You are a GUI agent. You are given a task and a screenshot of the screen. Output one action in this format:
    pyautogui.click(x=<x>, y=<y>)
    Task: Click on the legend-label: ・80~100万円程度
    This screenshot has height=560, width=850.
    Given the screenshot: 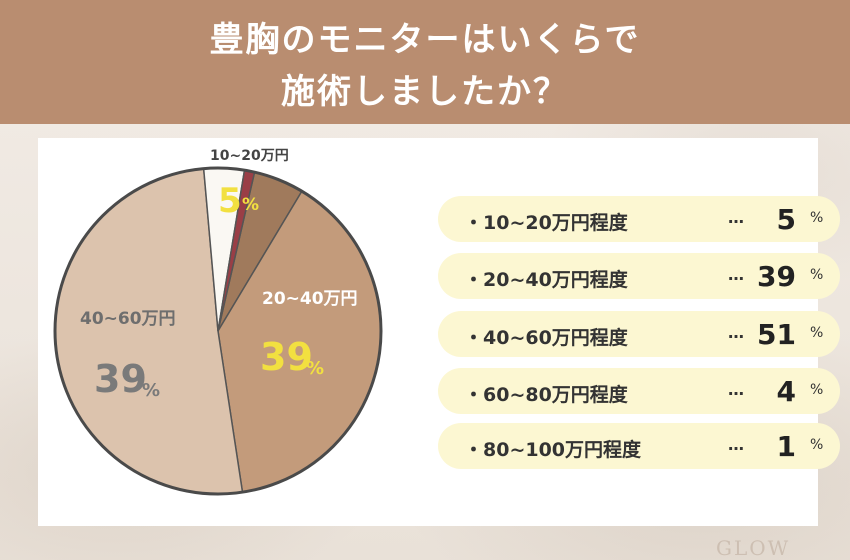 What is the action you would take?
    pyautogui.click(x=553, y=450)
    